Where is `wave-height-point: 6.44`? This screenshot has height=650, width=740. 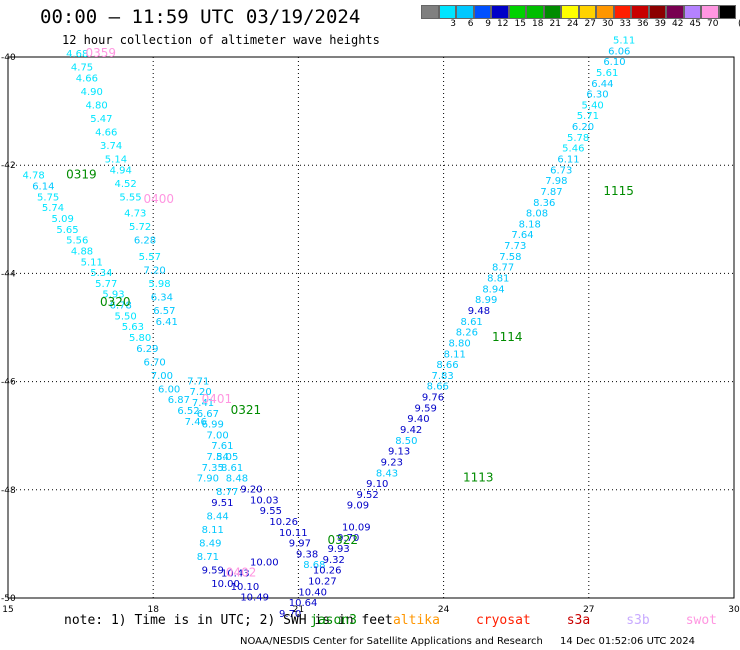 wave-height-point: 6.44 is located at coordinates (602, 84).